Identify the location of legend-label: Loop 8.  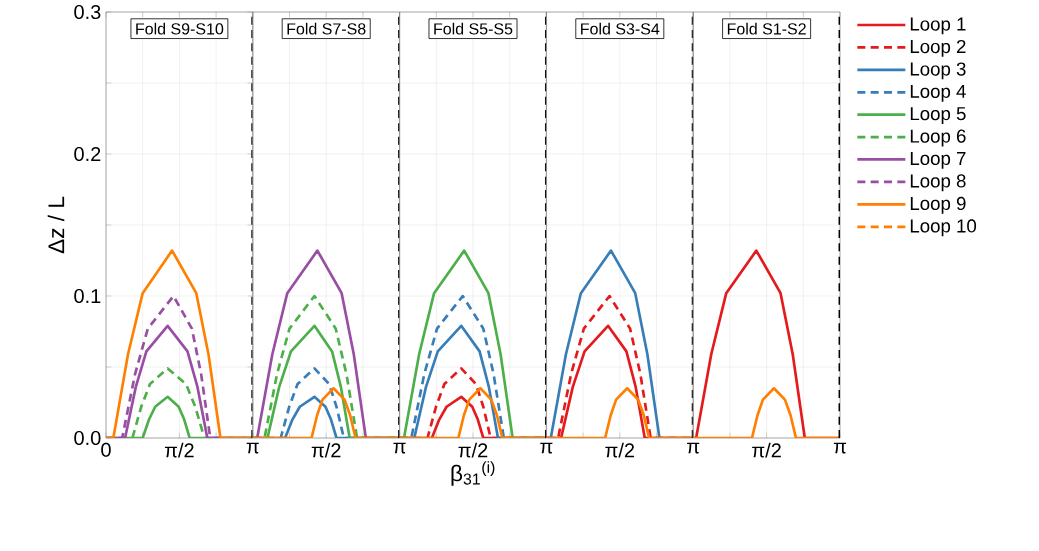
(938, 183).